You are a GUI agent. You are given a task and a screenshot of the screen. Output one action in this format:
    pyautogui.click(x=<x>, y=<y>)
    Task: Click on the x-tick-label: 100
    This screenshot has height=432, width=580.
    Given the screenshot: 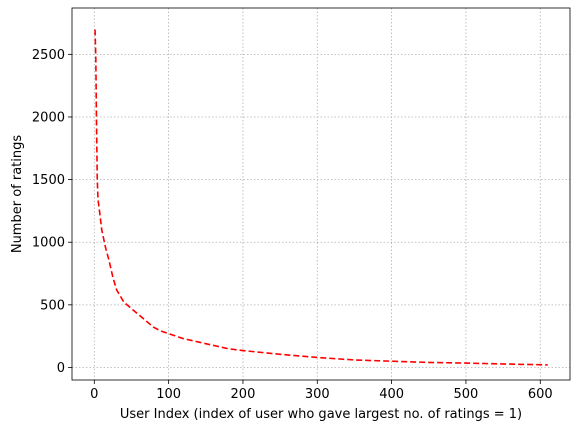 What is the action you would take?
    pyautogui.click(x=168, y=394)
    